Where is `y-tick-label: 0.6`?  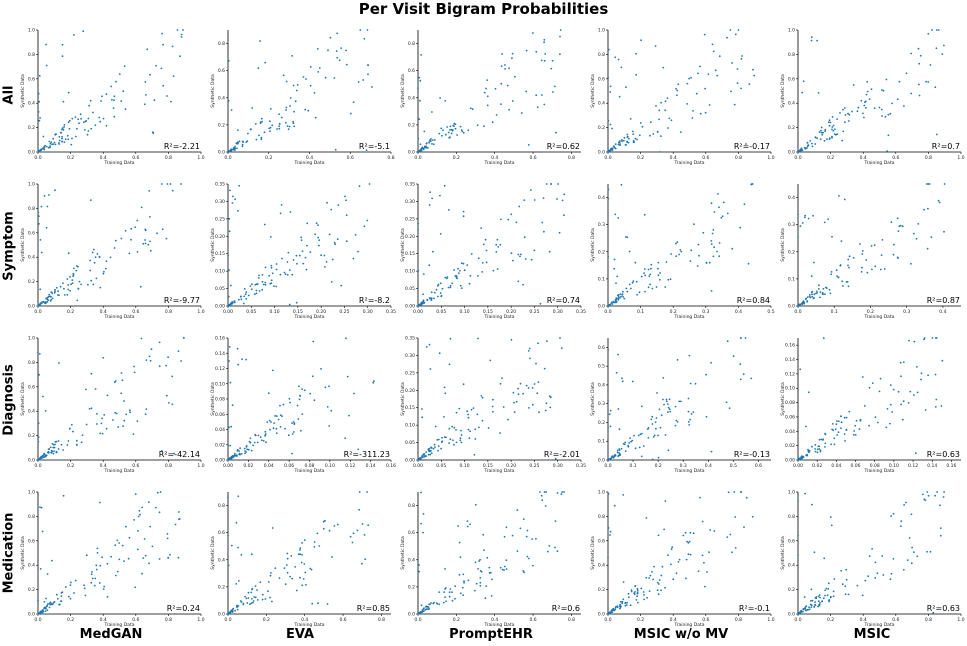
y-tick-label: 0.6 is located at coordinates (791, 541).